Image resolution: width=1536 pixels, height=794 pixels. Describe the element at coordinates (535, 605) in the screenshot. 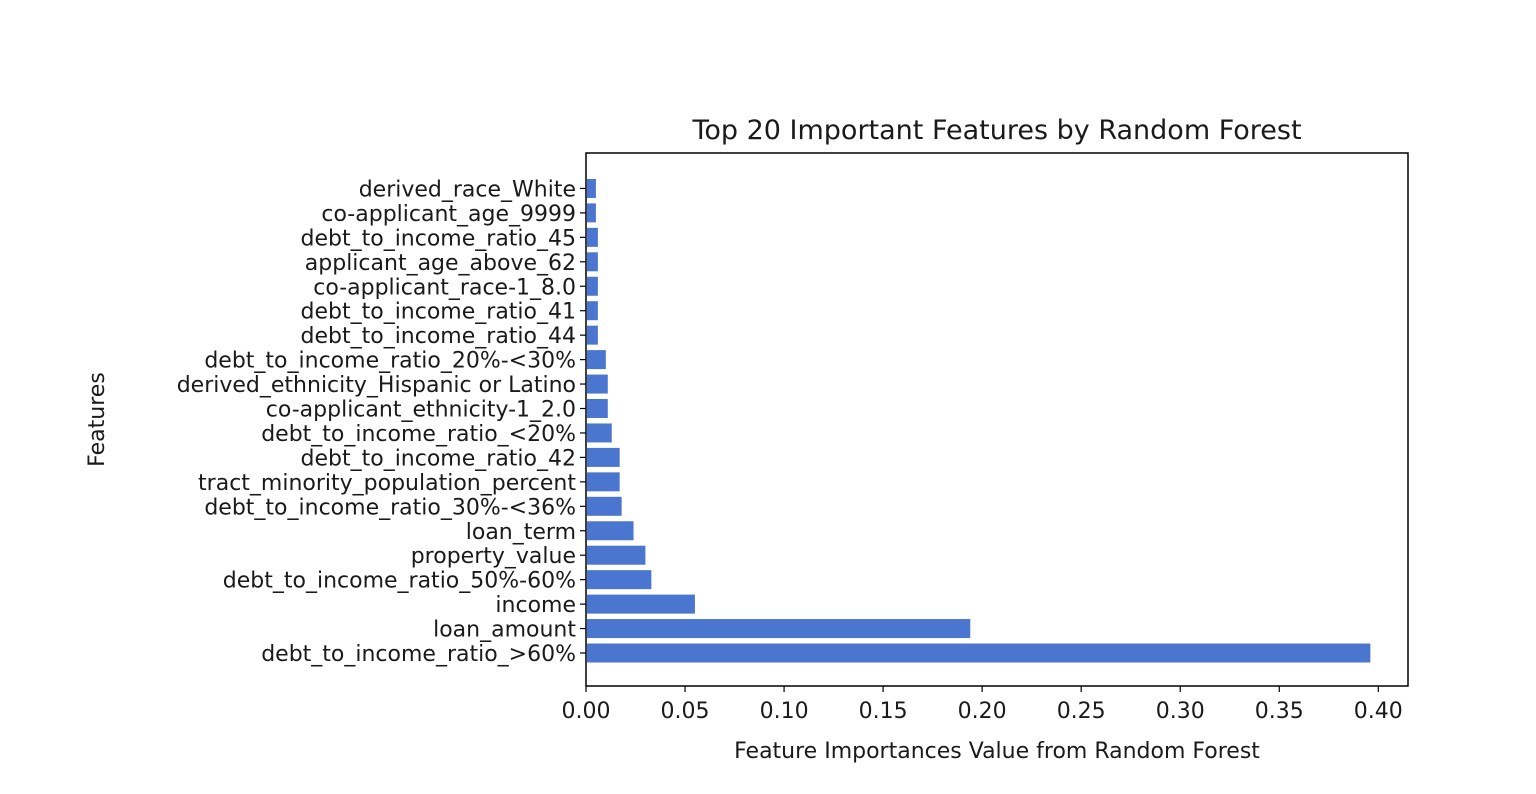

I see `y-tick-label: income` at that location.